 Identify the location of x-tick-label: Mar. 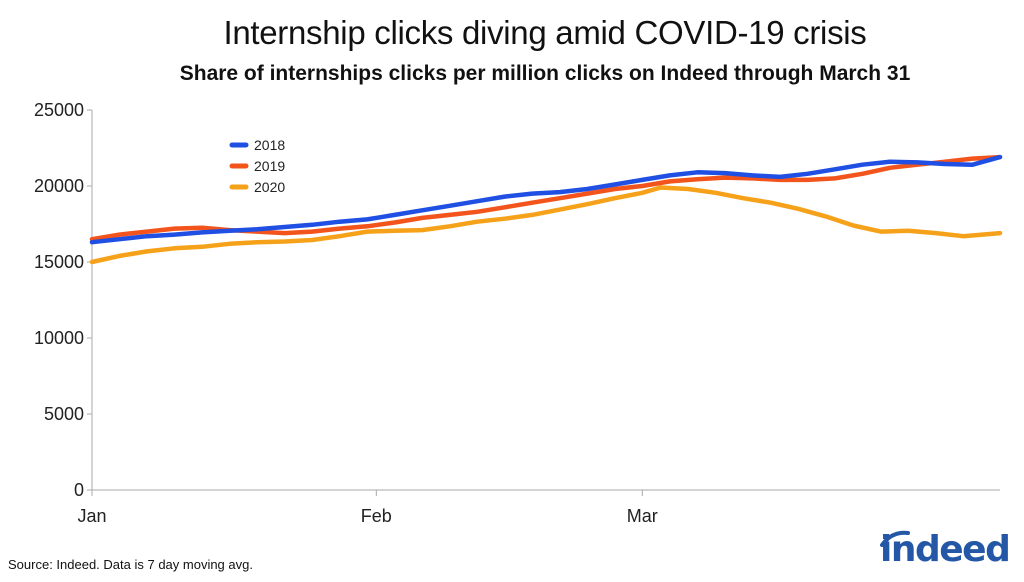
(642, 516).